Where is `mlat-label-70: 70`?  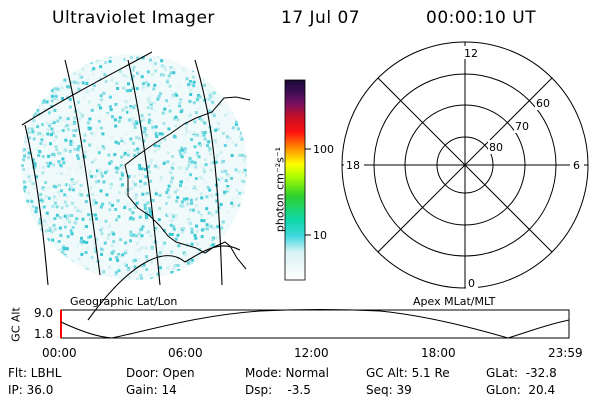 mlat-label-70: 70 is located at coordinates (522, 126).